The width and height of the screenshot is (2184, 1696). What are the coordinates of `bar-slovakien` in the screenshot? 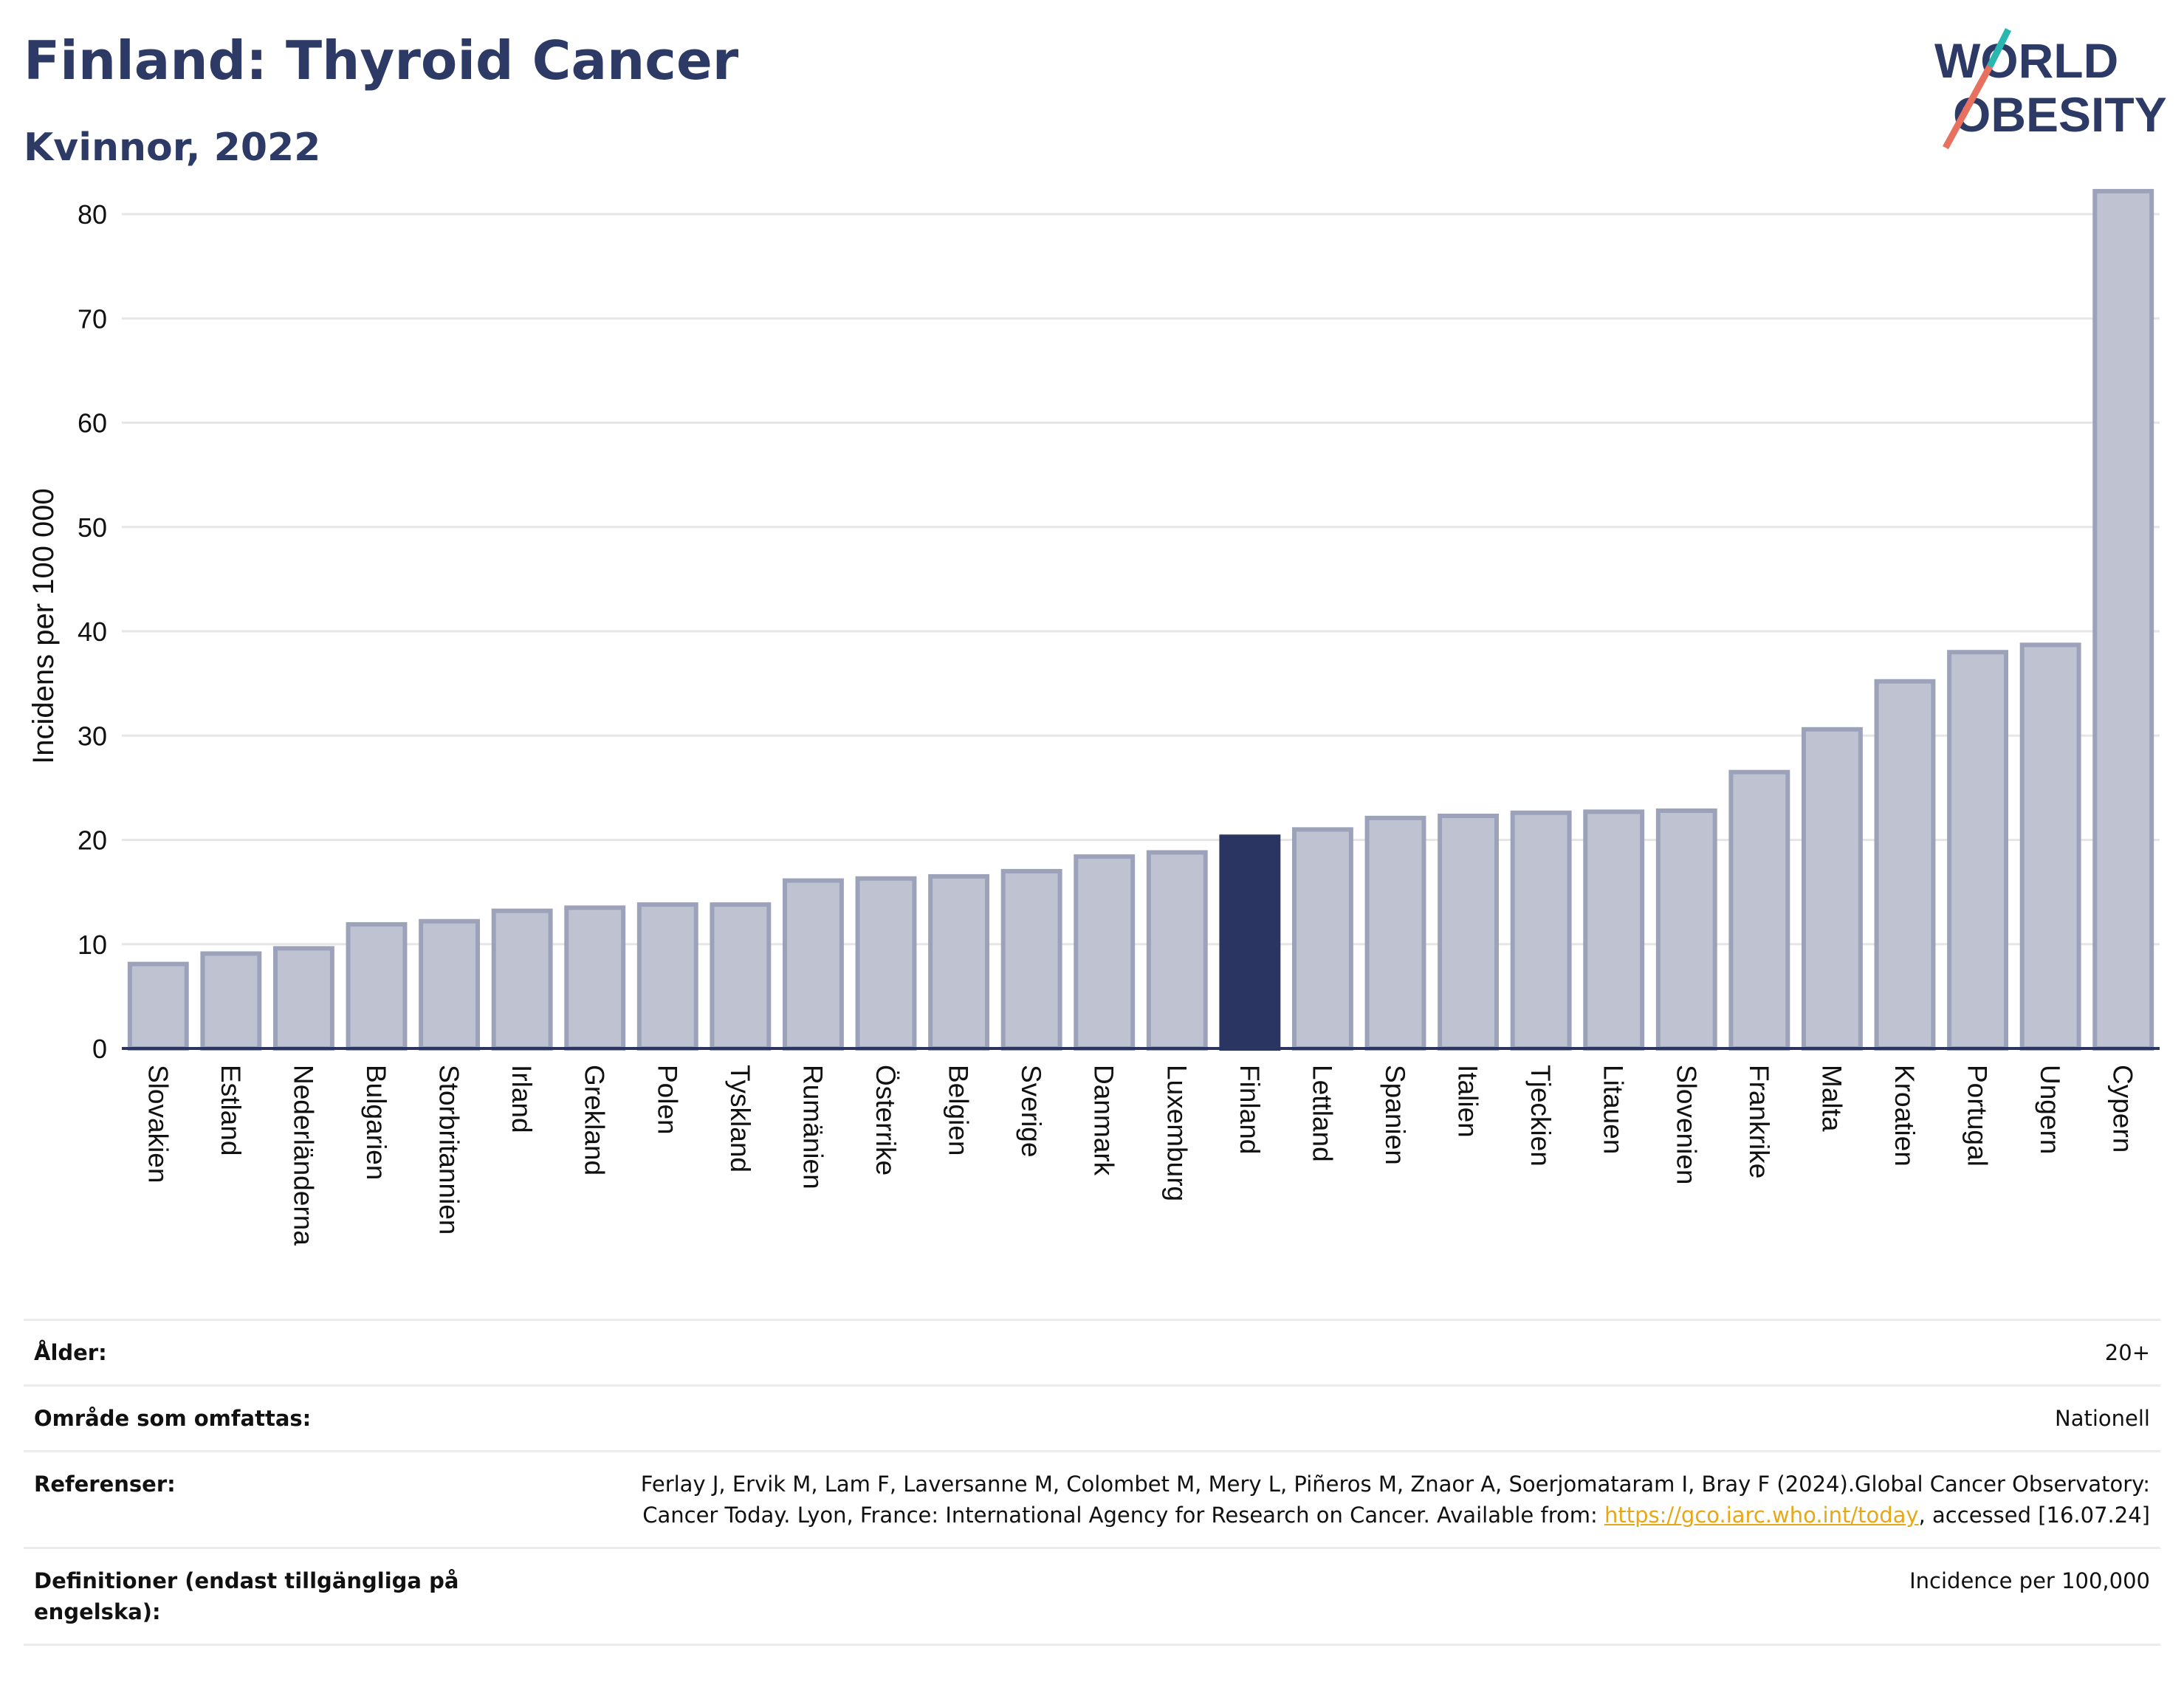 It's located at (158, 1006).